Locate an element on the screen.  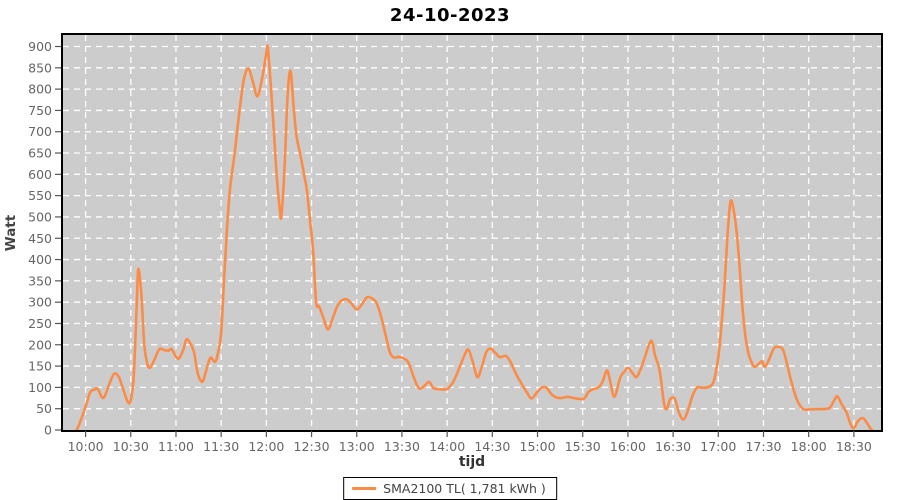
x-tick-label: 11:00 is located at coordinates (176, 446).